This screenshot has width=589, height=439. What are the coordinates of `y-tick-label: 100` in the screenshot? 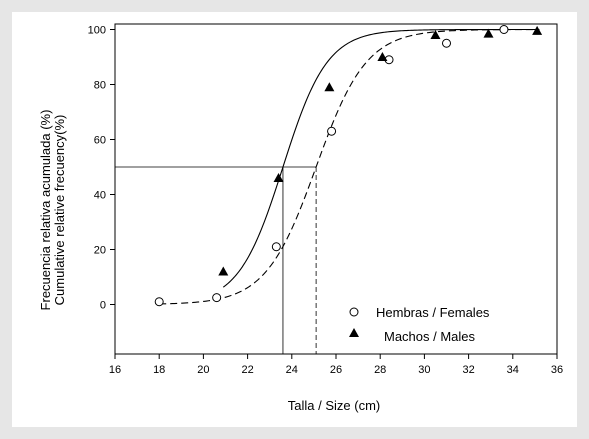 It's located at (97, 31).